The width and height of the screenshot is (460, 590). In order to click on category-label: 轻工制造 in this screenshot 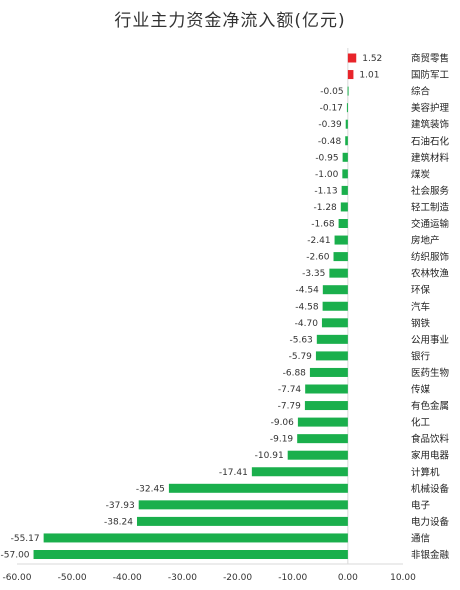, I will do `click(430, 207)`.